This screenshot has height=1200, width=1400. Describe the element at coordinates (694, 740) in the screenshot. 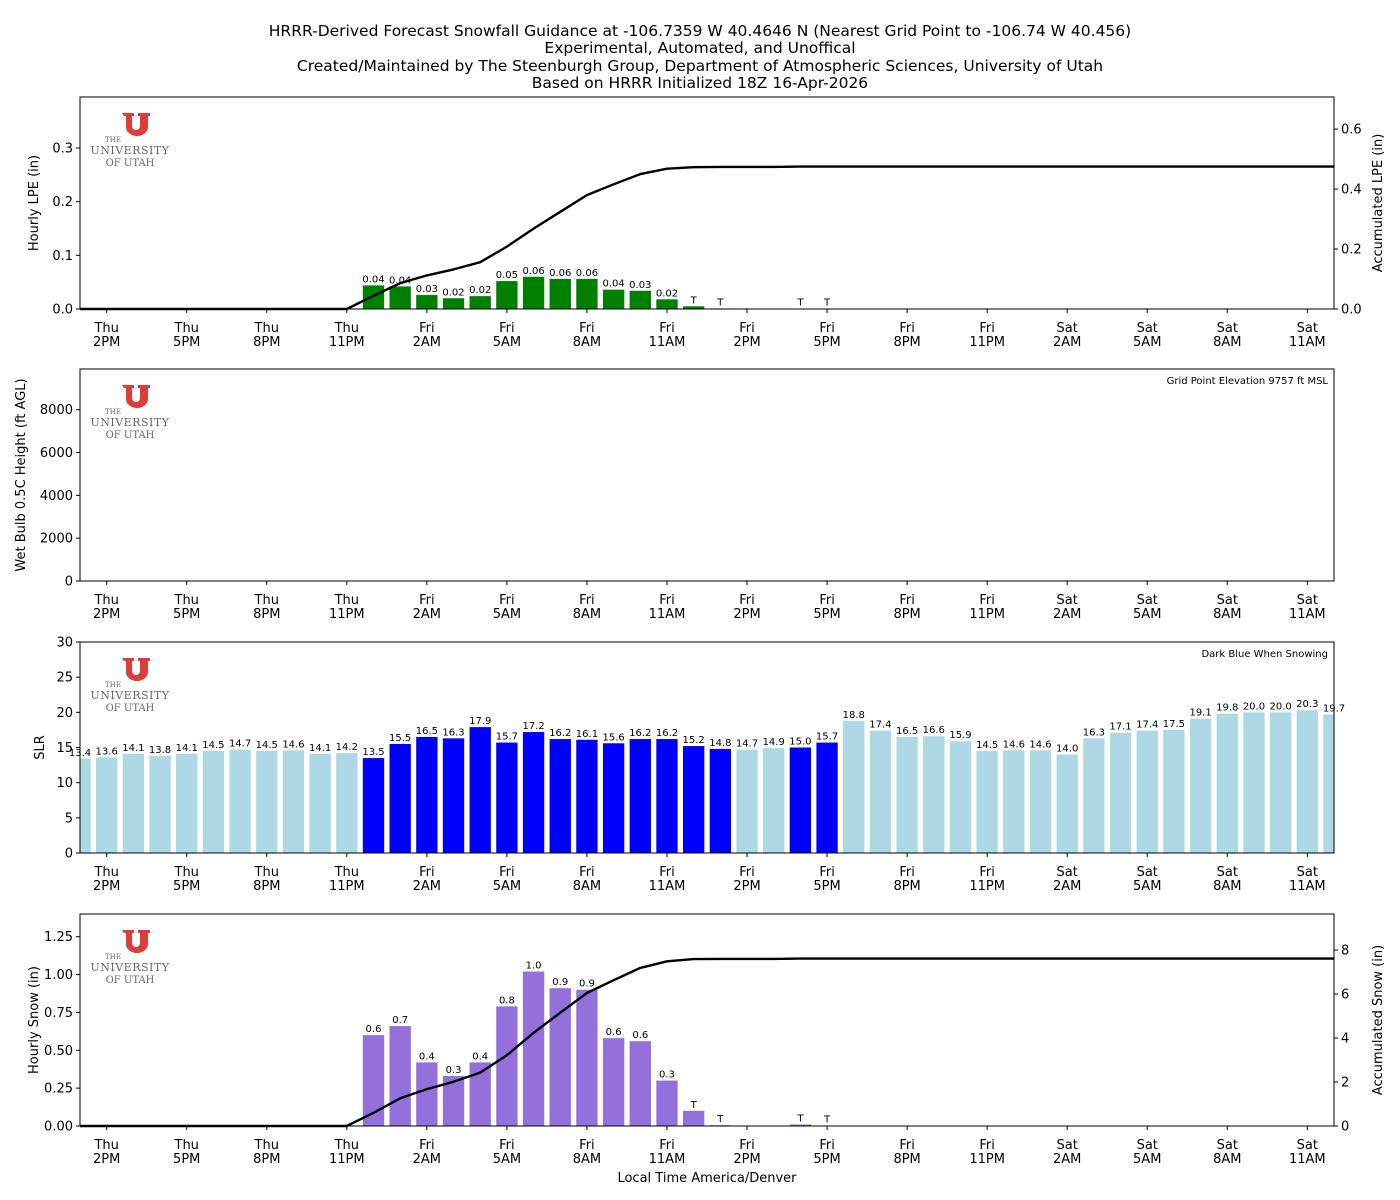

I see `bar-label: 15.2` at that location.